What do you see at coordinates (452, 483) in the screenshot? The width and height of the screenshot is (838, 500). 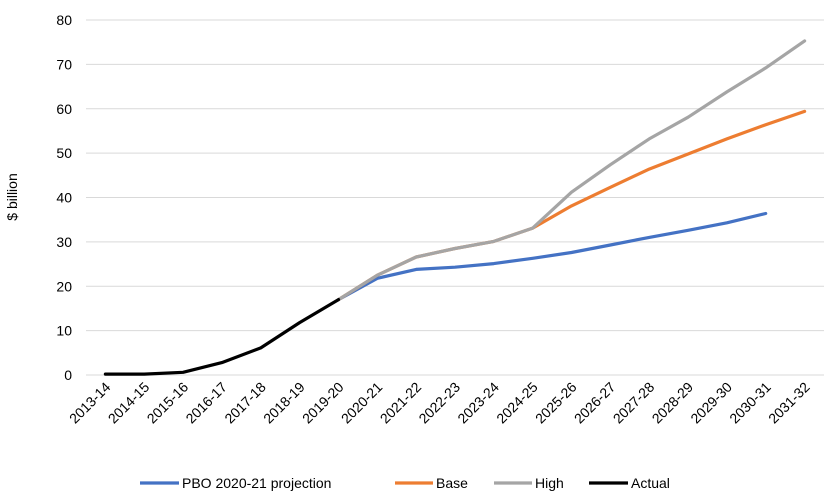 I see `legend-label: Base` at bounding box center [452, 483].